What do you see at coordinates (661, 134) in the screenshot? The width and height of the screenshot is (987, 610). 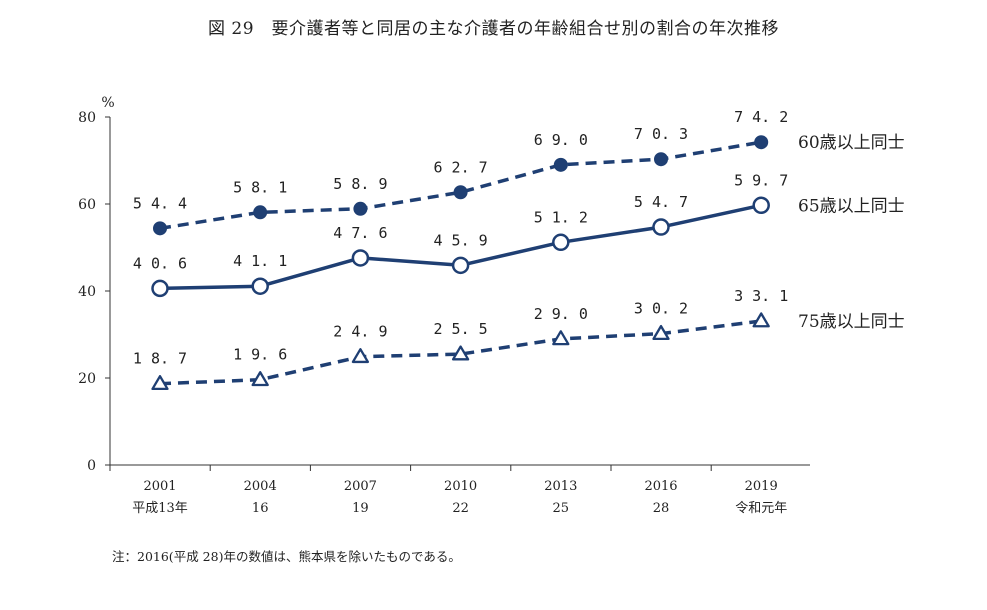 I see `data-label: 7 0. 3` at bounding box center [661, 134].